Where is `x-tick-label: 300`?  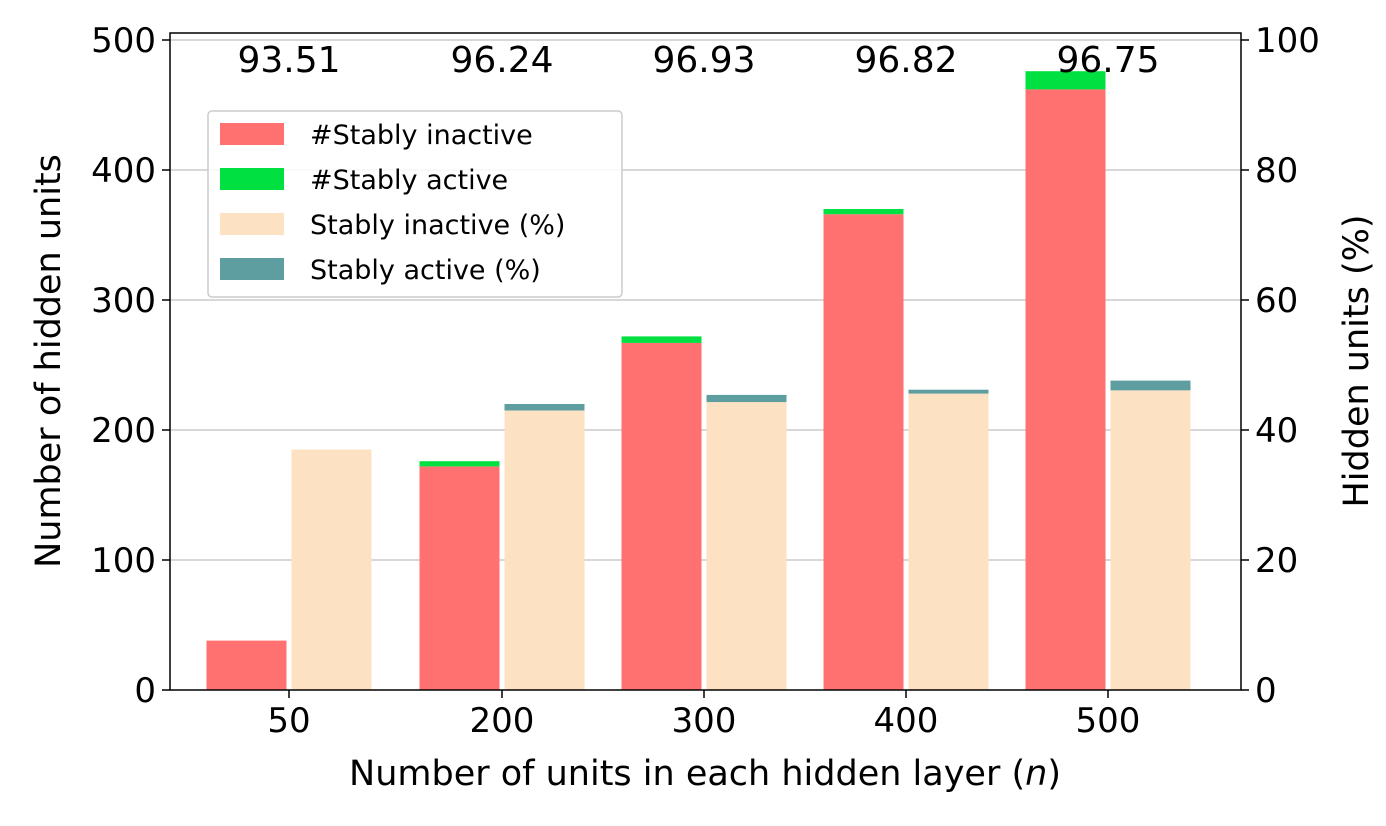 x-tick-label: 300 is located at coordinates (704, 721).